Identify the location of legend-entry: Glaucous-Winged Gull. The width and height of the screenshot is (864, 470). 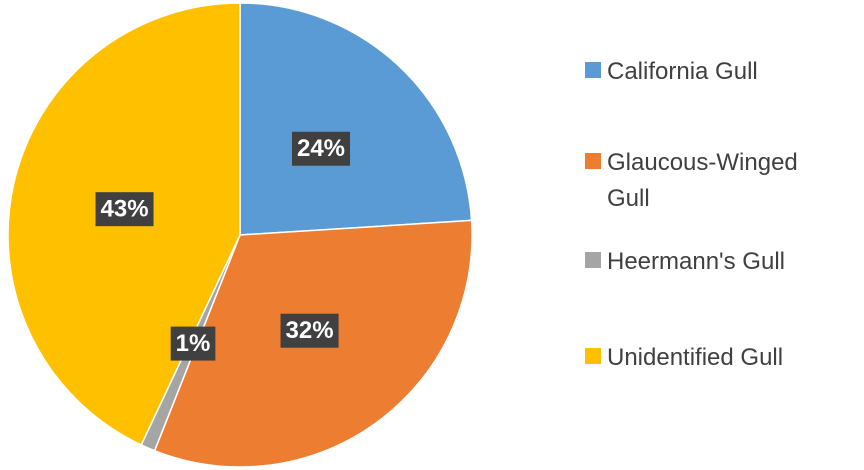
(716, 181).